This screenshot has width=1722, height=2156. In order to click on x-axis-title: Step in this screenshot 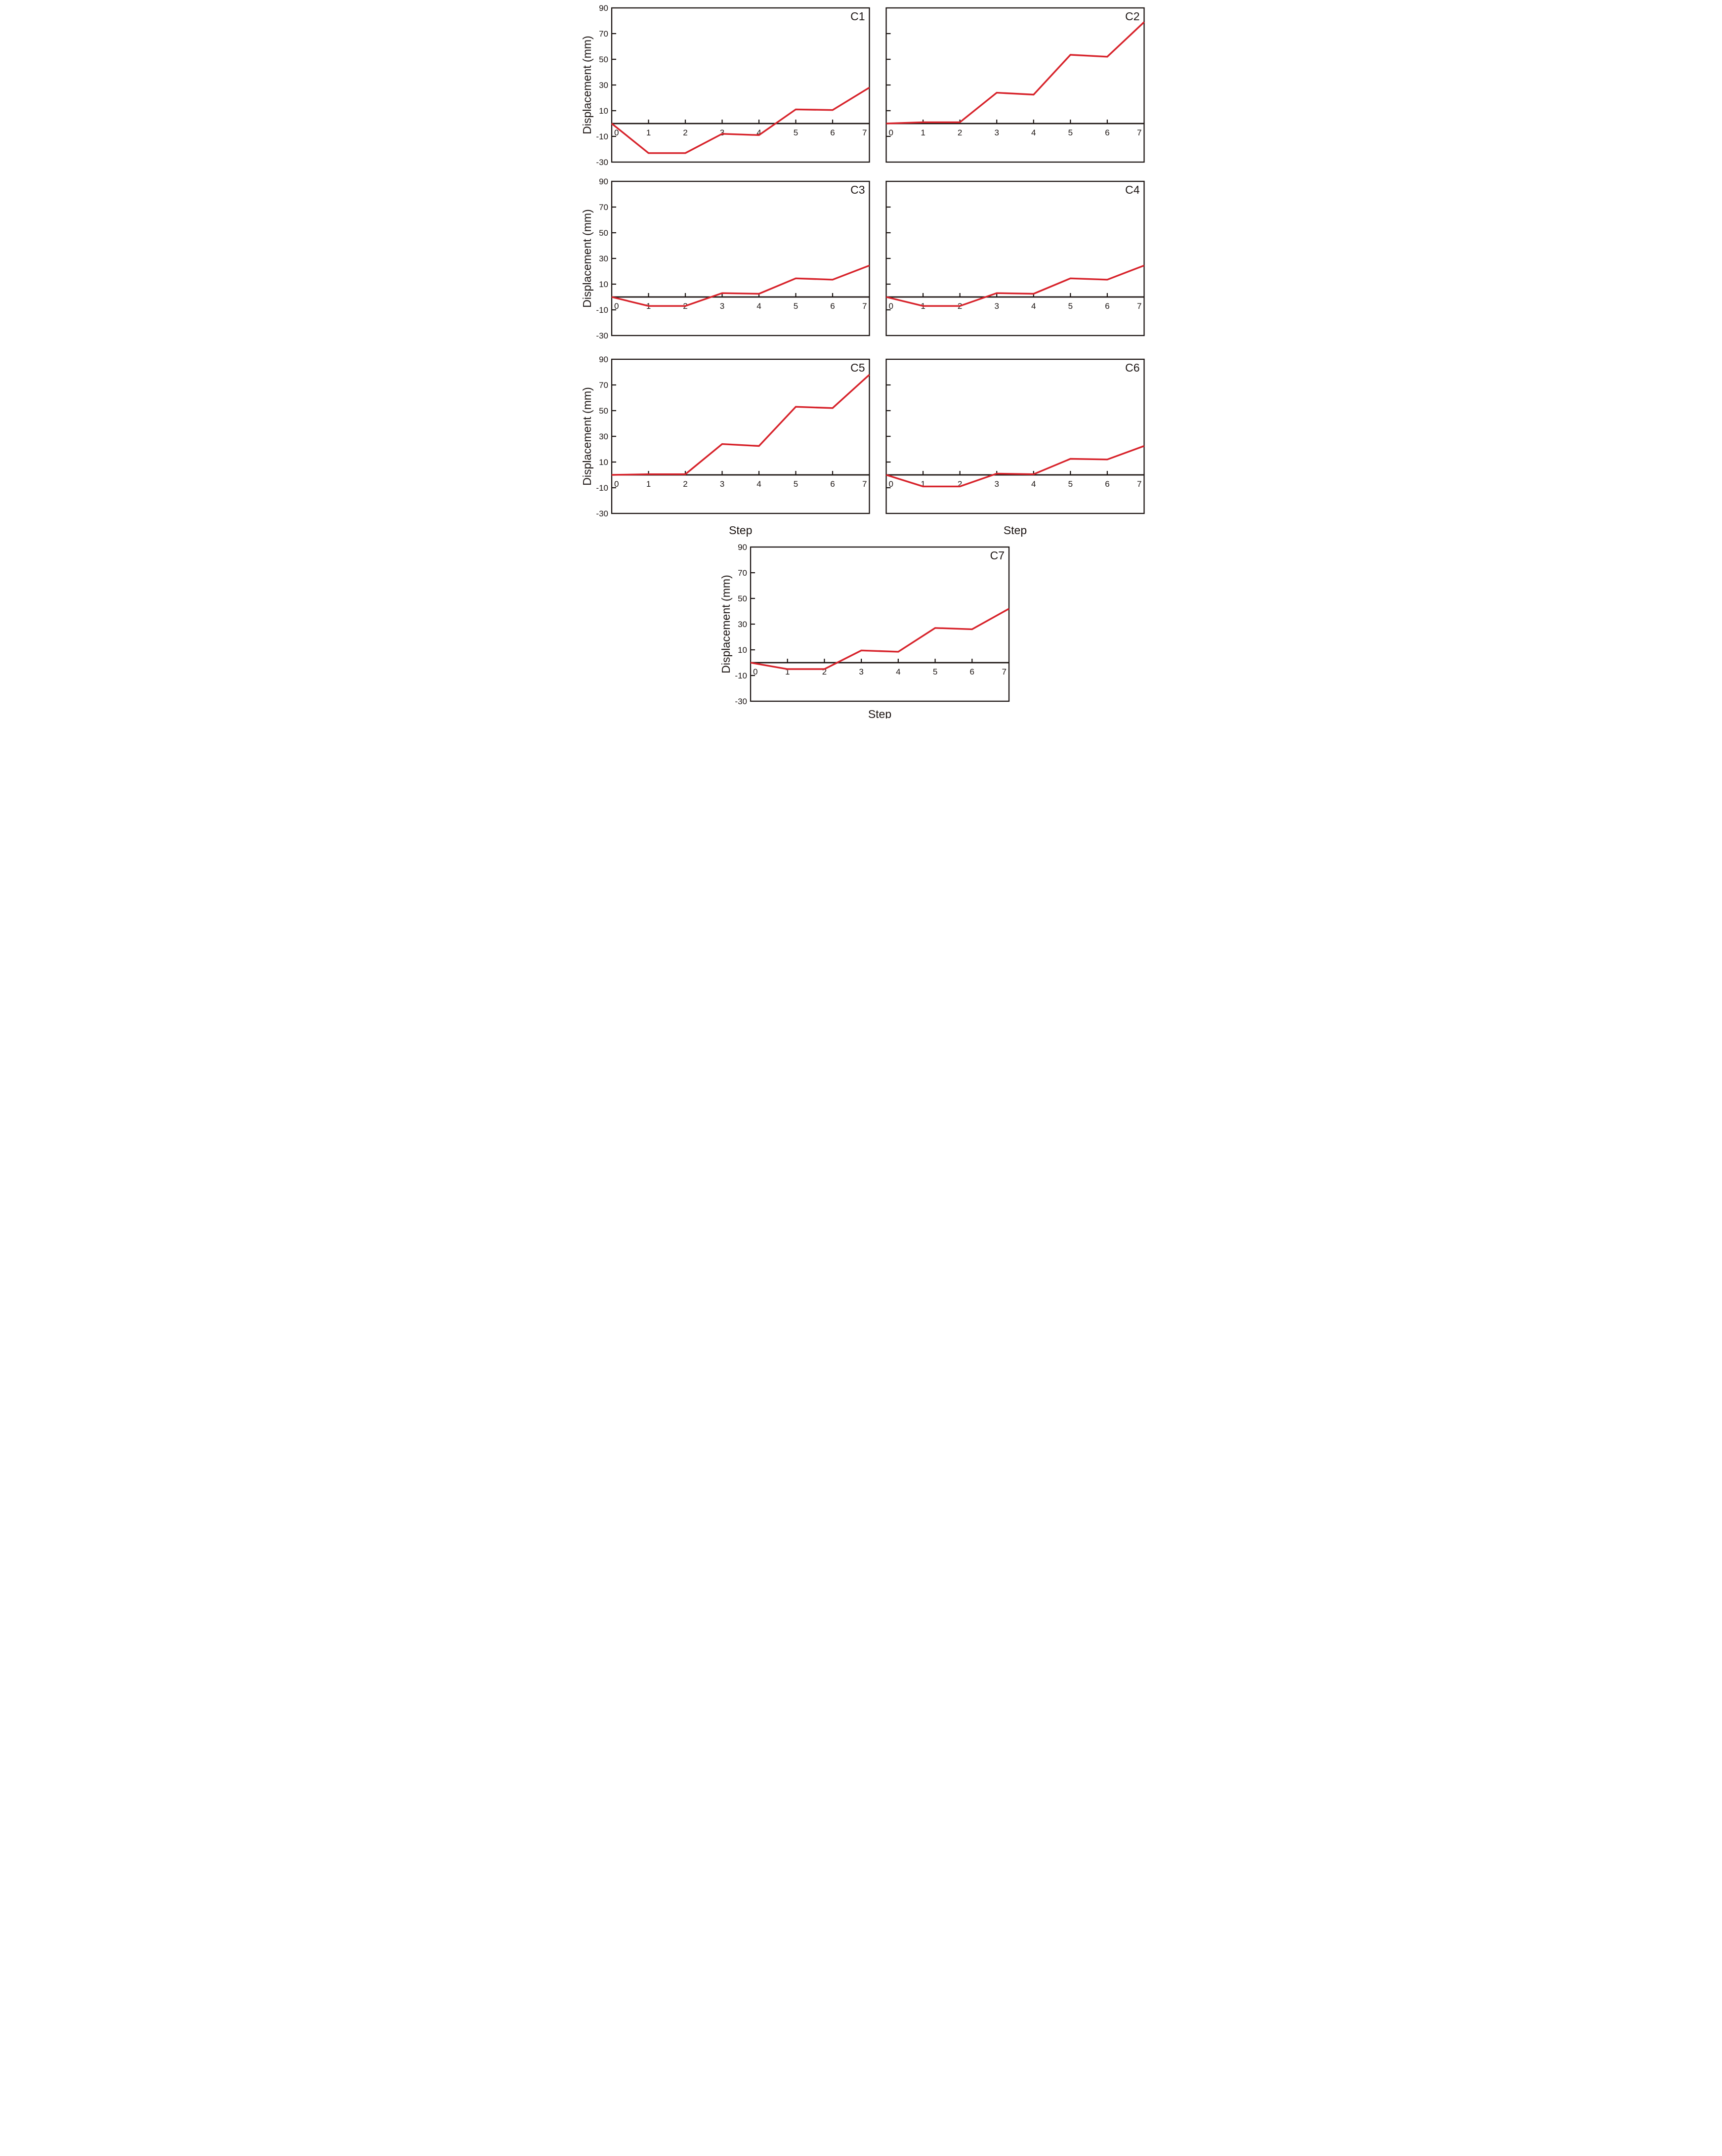, I will do `click(740, 530)`.